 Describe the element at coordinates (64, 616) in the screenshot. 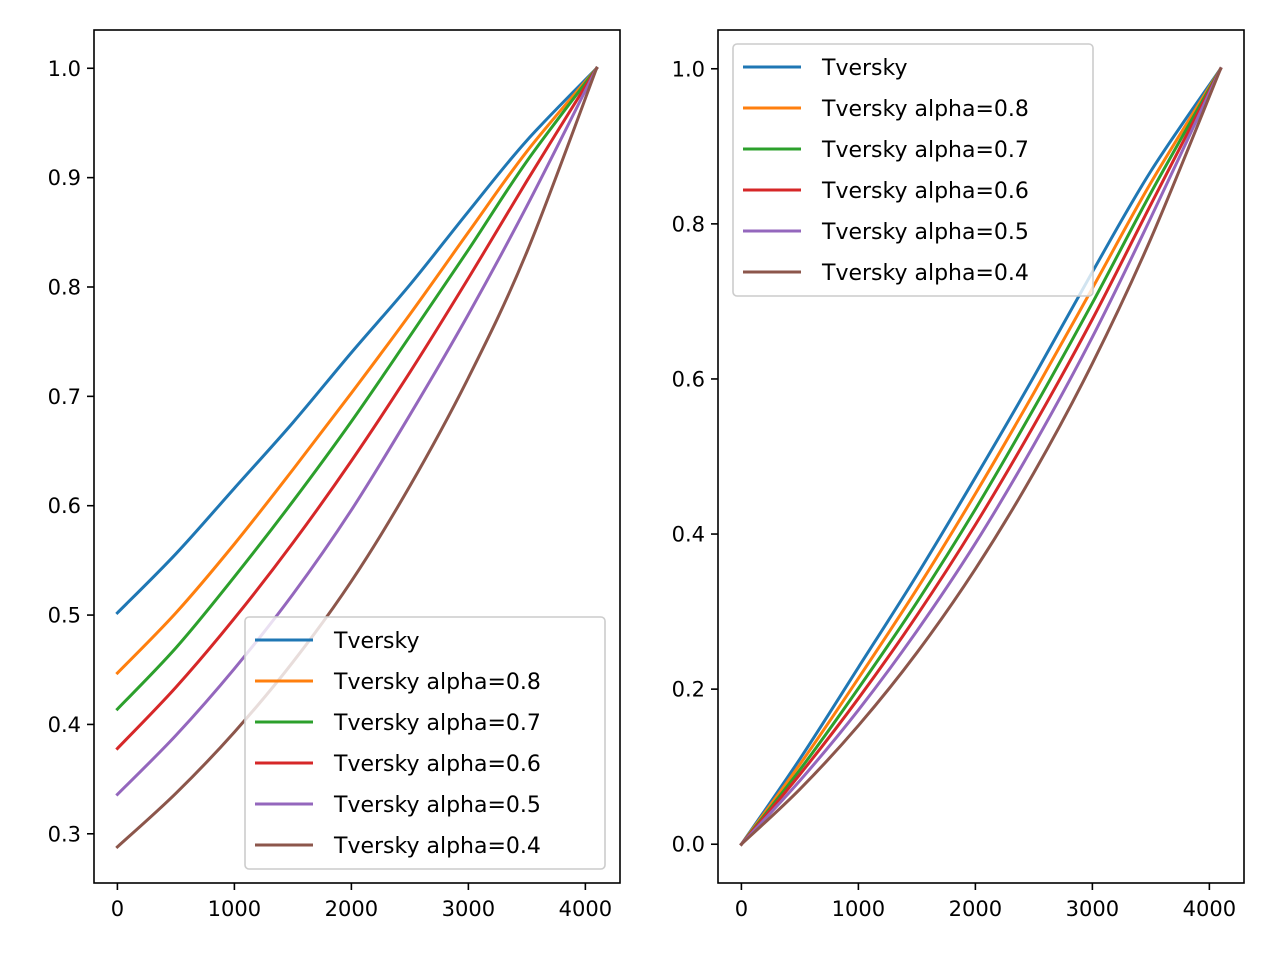

I see `y-tick-label: 0.5` at that location.